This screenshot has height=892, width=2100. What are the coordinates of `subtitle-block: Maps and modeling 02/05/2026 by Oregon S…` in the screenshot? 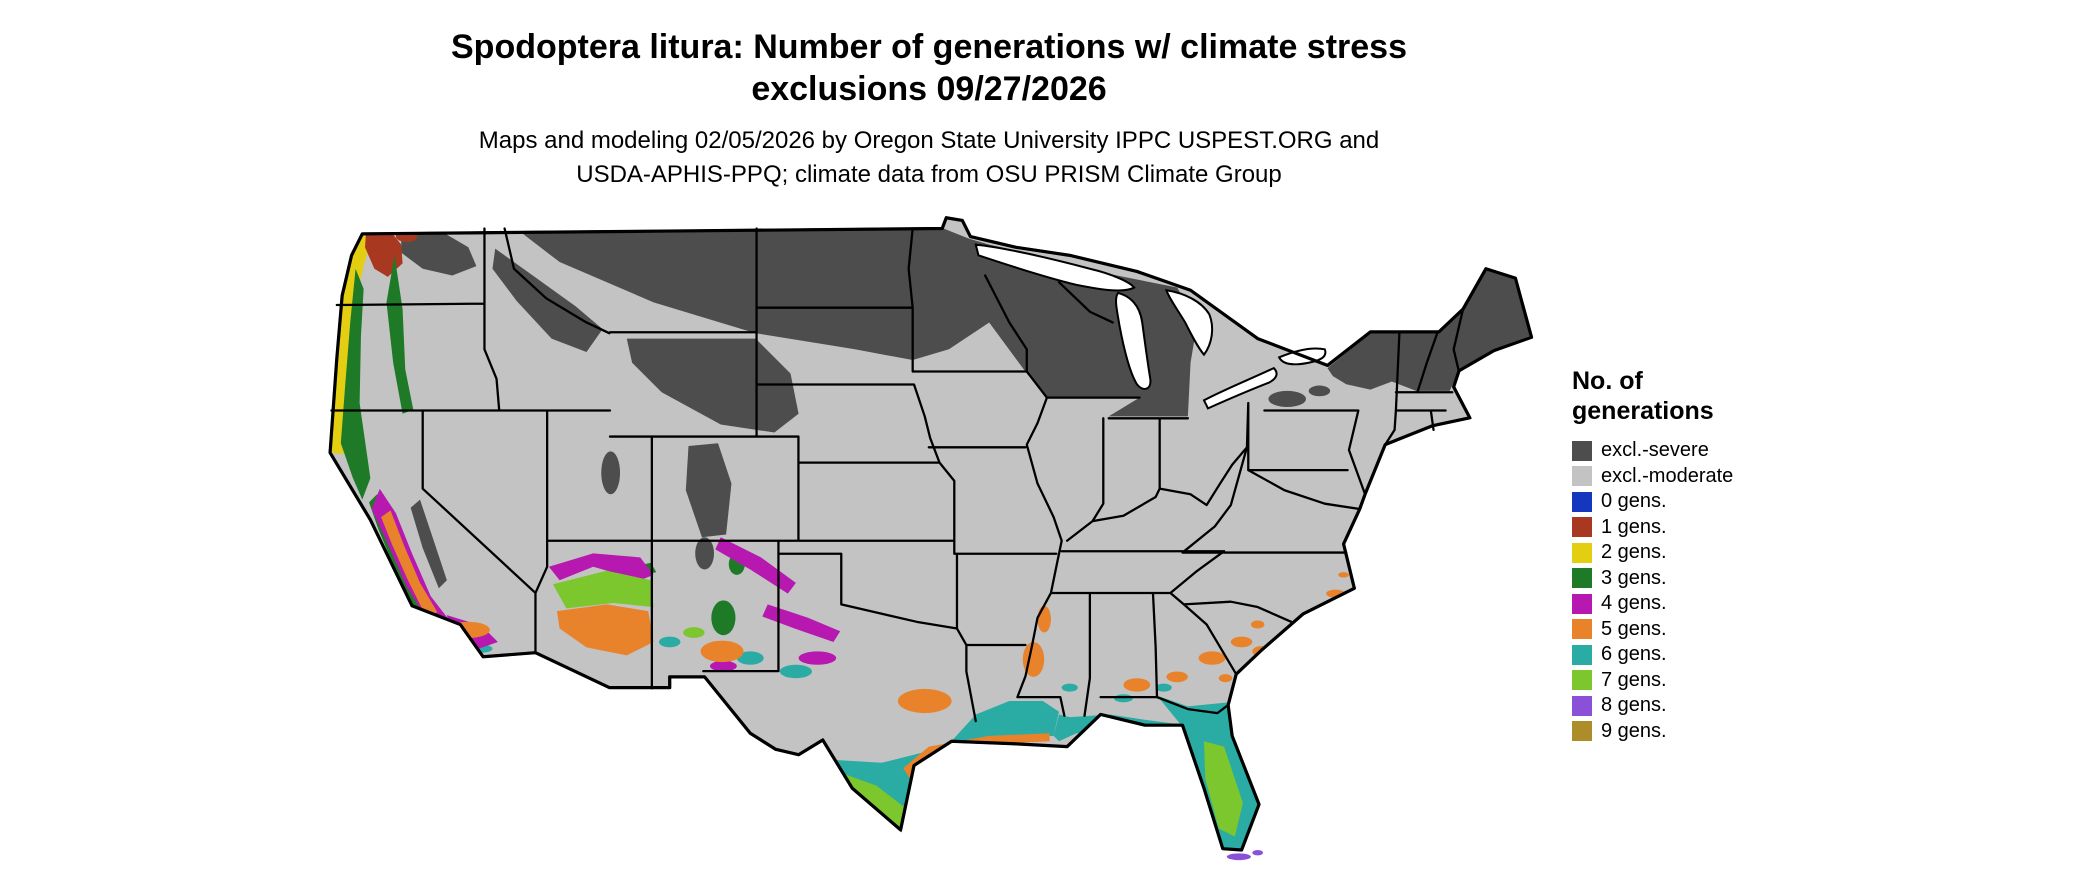 It's located at (929, 158).